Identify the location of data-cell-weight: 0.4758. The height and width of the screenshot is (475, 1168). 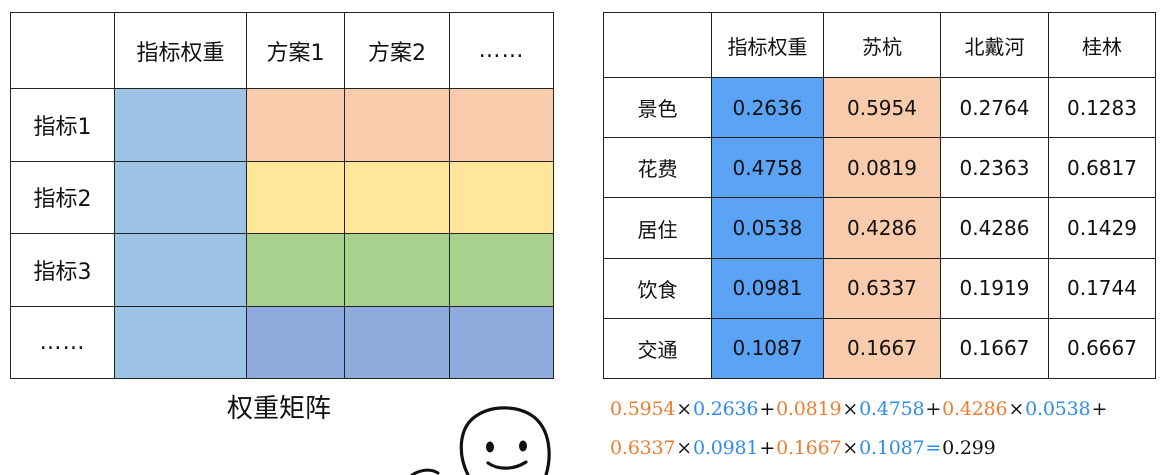
(767, 168).